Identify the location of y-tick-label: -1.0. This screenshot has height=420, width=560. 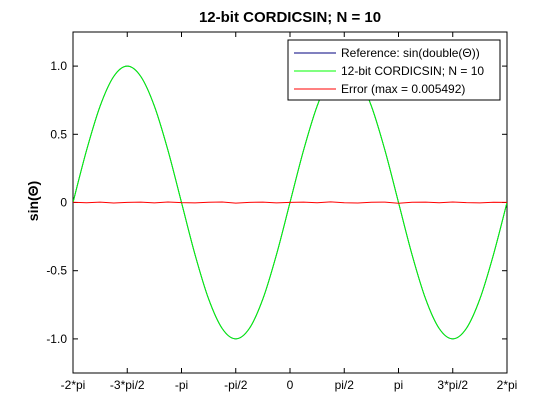
(56, 339).